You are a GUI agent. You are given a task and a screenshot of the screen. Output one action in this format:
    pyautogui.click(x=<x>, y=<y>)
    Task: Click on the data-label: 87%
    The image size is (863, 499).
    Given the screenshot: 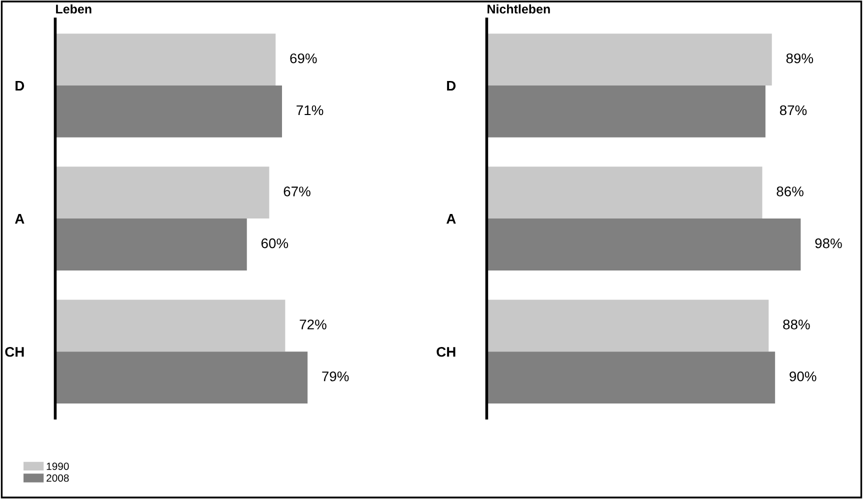 What is the action you would take?
    pyautogui.click(x=793, y=110)
    